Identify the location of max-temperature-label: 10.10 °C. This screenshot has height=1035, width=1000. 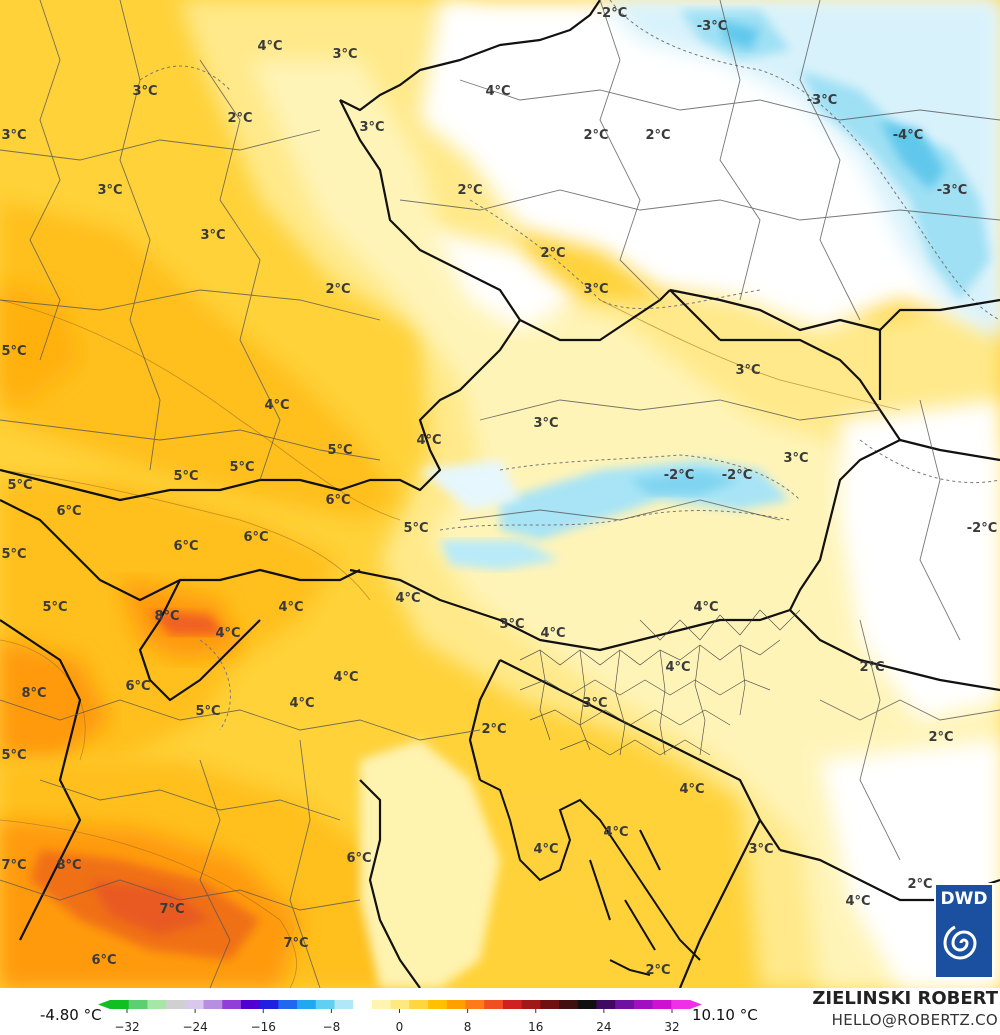
(725, 1015).